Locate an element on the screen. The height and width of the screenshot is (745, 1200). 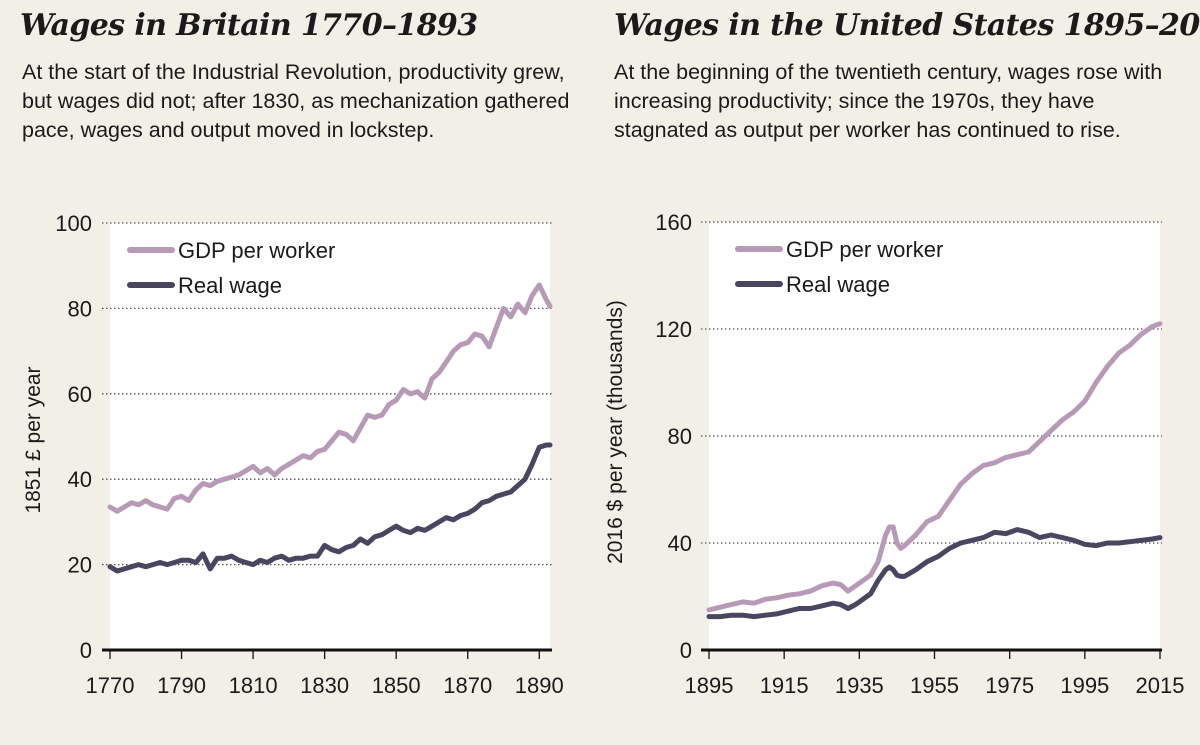
chart-title: Wages in Britain 1770–1893 is located at coordinates (249, 25).